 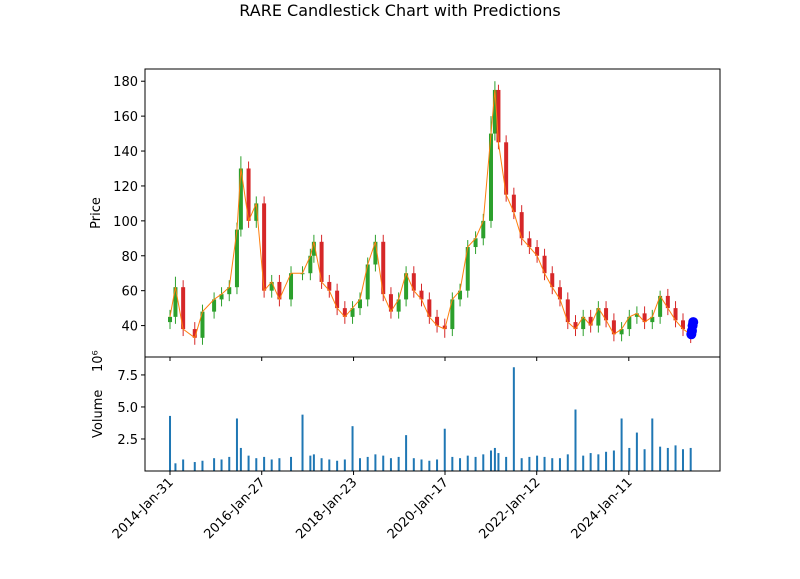 I want to click on volume-tick-label: 7.5, so click(x=127, y=376).